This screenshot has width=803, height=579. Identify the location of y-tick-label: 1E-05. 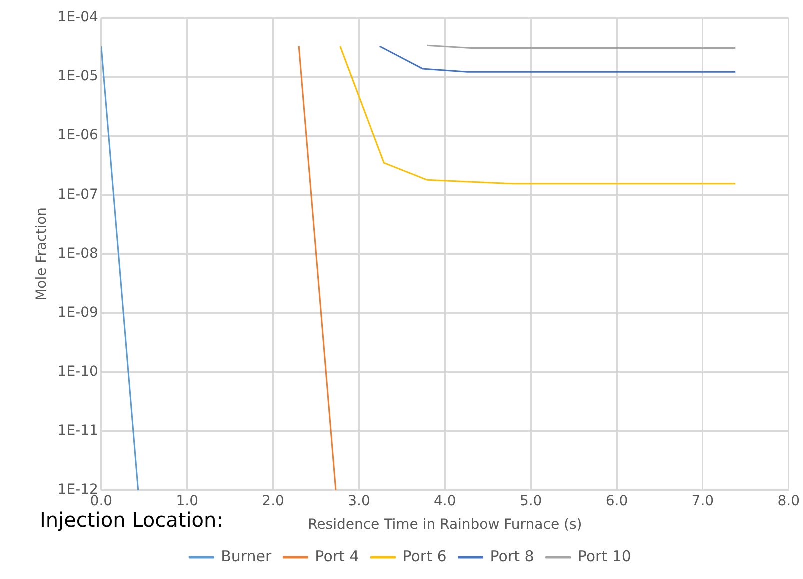
(78, 76).